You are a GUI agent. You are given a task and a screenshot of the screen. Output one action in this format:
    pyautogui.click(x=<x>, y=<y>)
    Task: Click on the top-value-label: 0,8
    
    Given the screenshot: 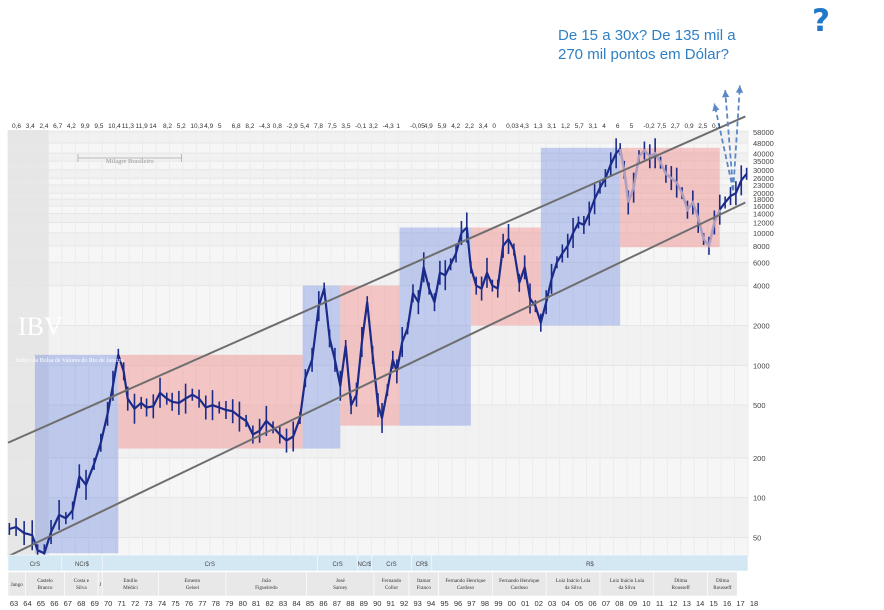 What is the action you would take?
    pyautogui.click(x=277, y=126)
    